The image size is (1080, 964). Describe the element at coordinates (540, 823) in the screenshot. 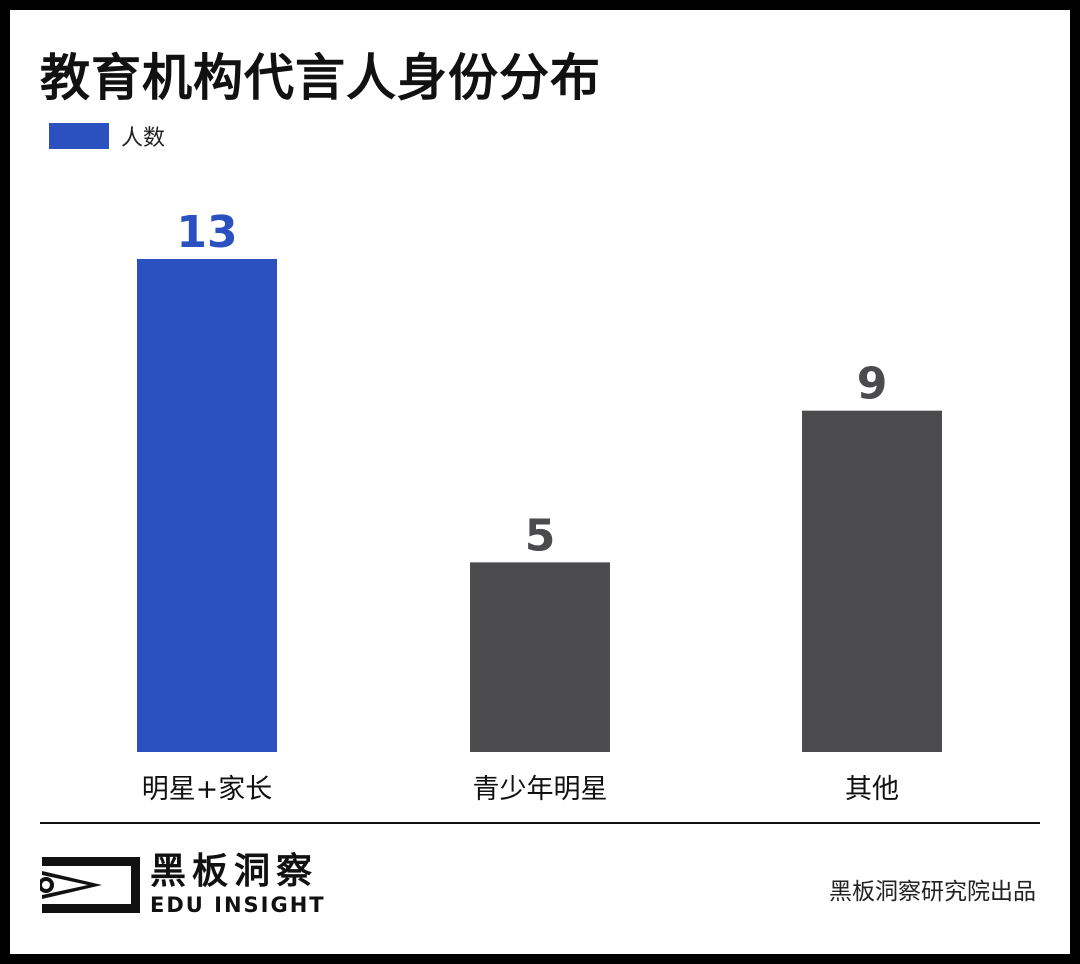

I see `footer-divider` at that location.